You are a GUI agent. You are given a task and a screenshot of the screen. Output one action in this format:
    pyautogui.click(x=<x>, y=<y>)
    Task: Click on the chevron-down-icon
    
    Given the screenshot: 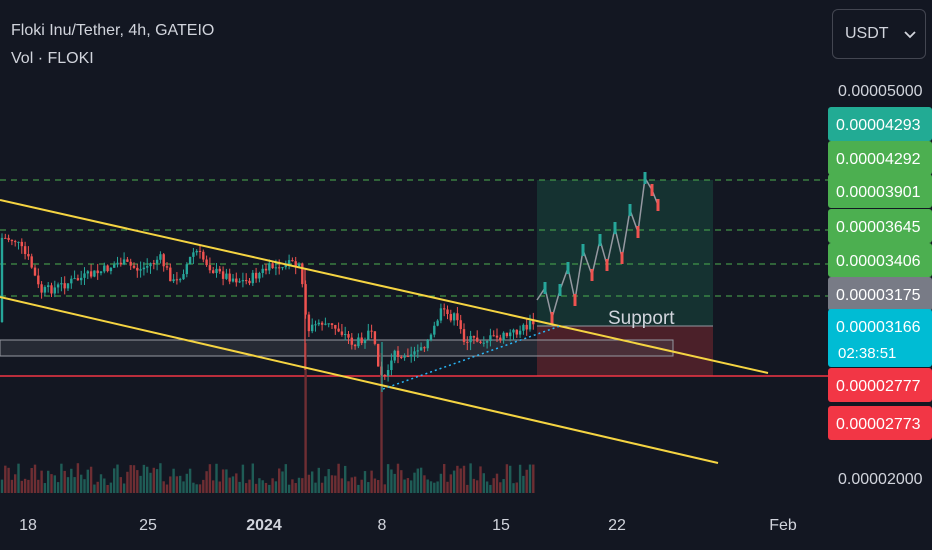 What is the action you would take?
    pyautogui.click(x=910, y=35)
    